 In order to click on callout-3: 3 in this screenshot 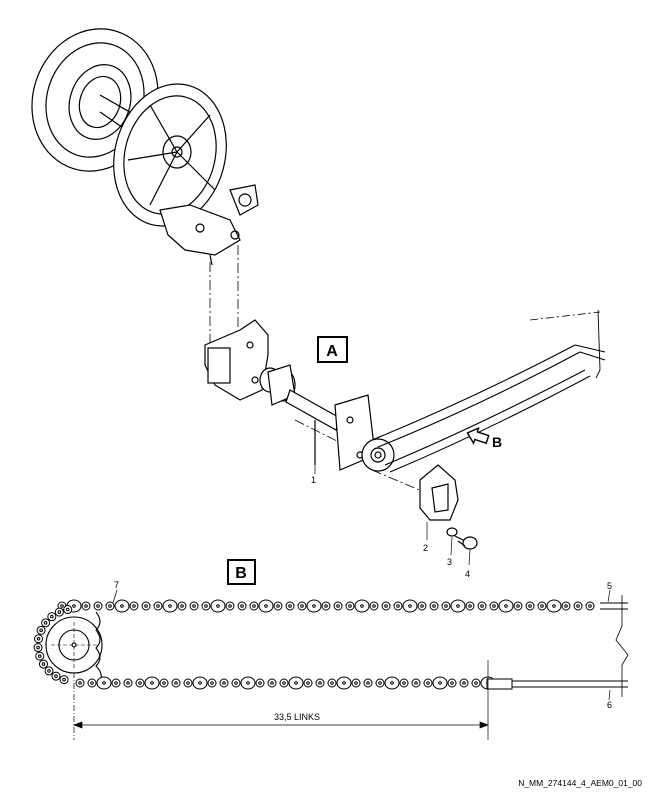, I will do `click(449, 562)`.